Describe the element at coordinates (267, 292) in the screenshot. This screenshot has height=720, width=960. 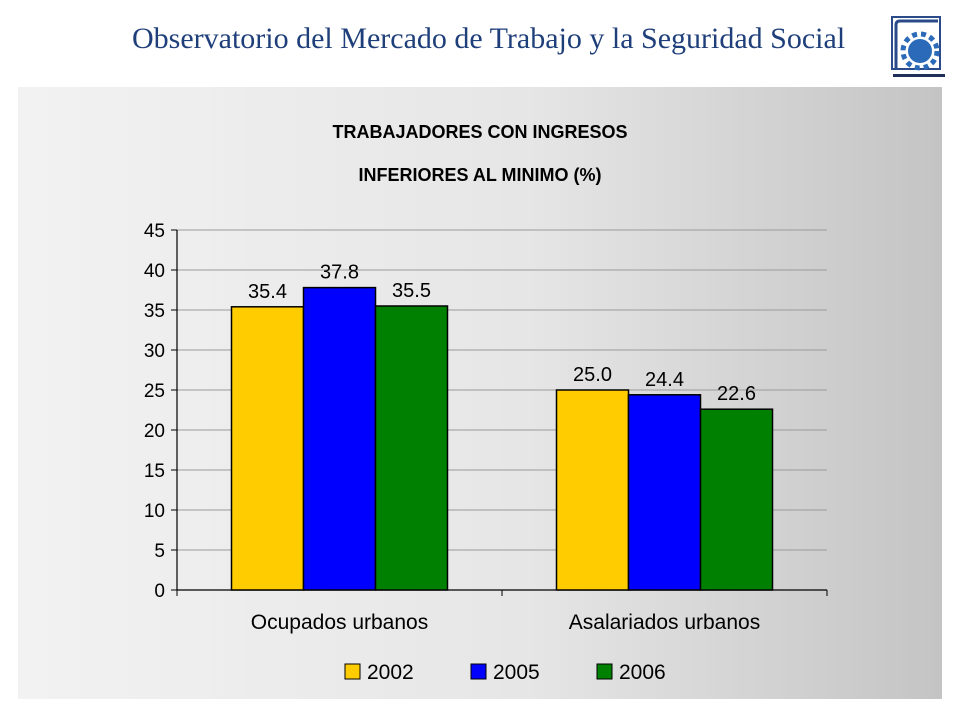
I see `data-label: 35.4` at that location.